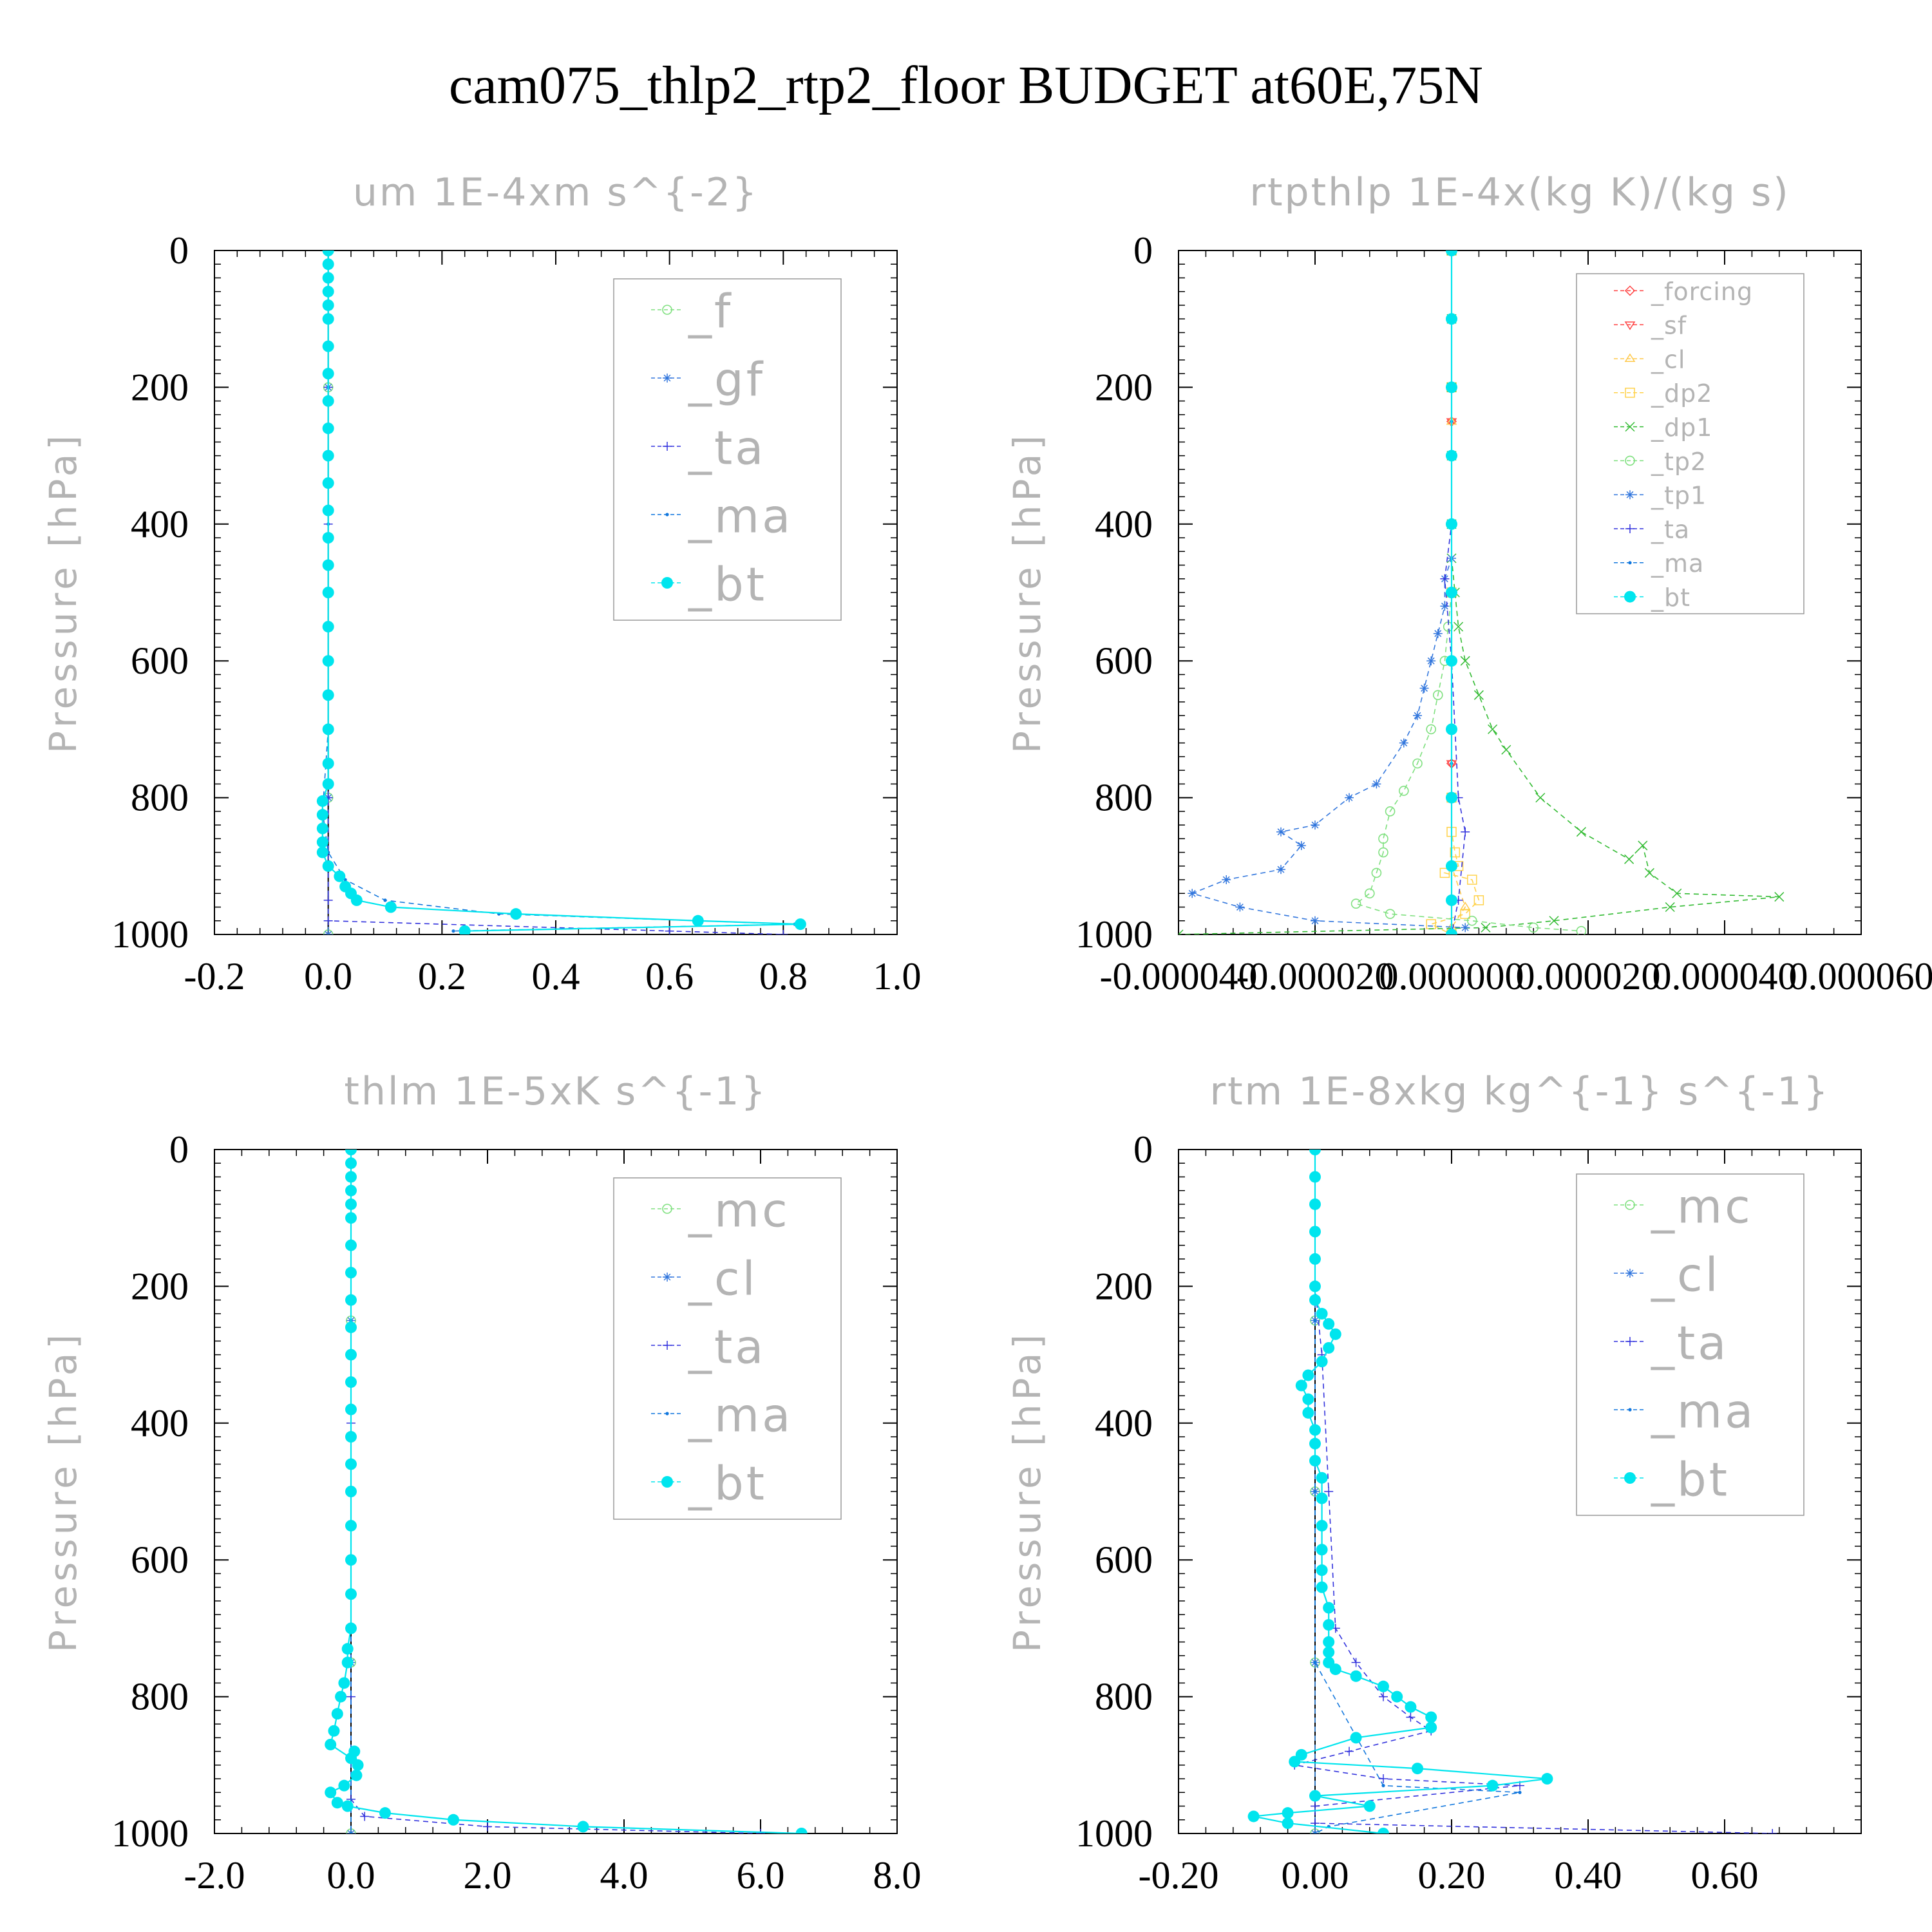  I want to click on x-tick-label: 0.6, so click(669, 976).